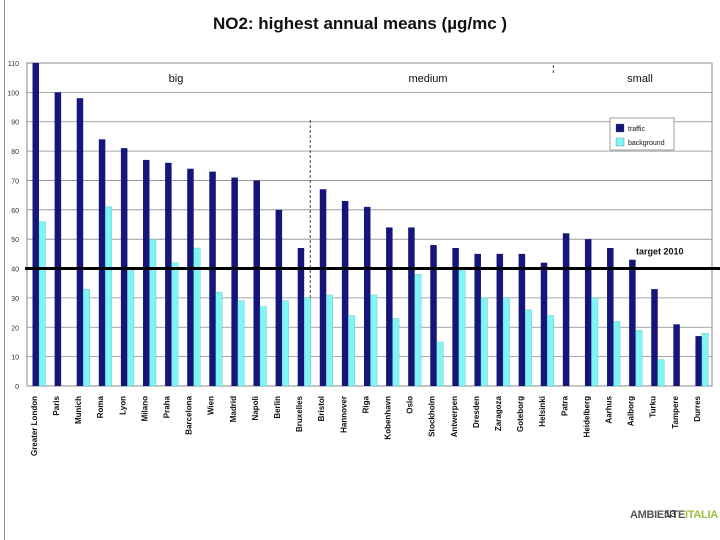  What do you see at coordinates (697, 408) in the screenshot?
I see `x-tick-label: Durres` at bounding box center [697, 408].